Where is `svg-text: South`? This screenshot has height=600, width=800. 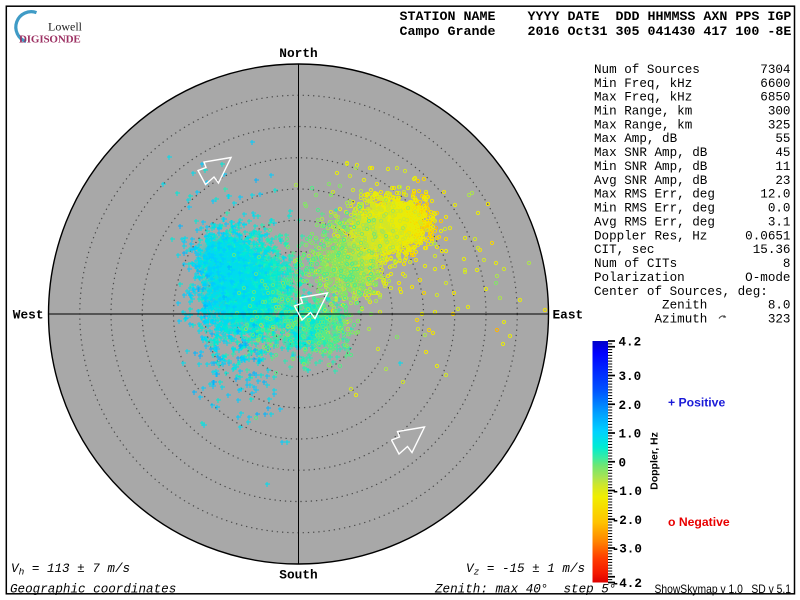 svg-text: South is located at coordinates (298, 575).